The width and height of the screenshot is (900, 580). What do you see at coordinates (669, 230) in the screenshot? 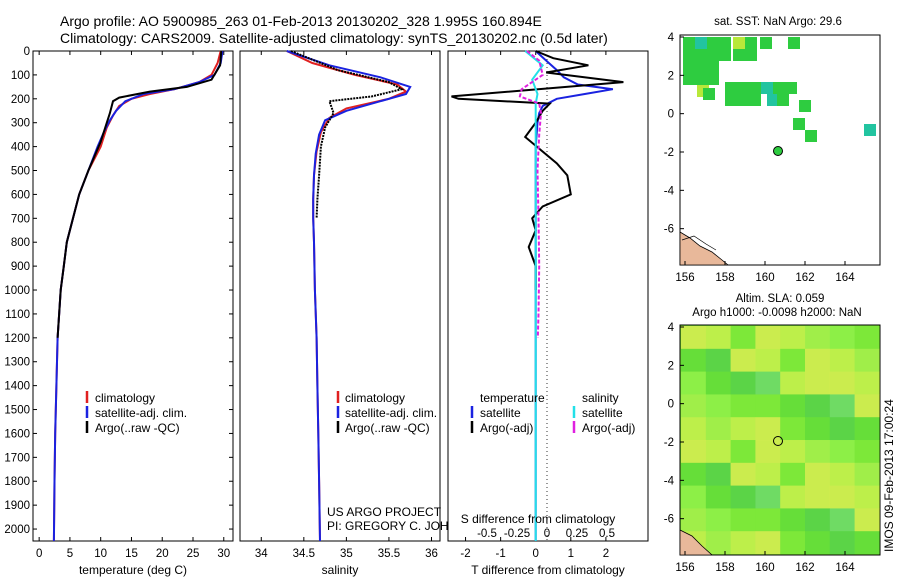
I see `map-y-tick-label: -6` at bounding box center [669, 230].